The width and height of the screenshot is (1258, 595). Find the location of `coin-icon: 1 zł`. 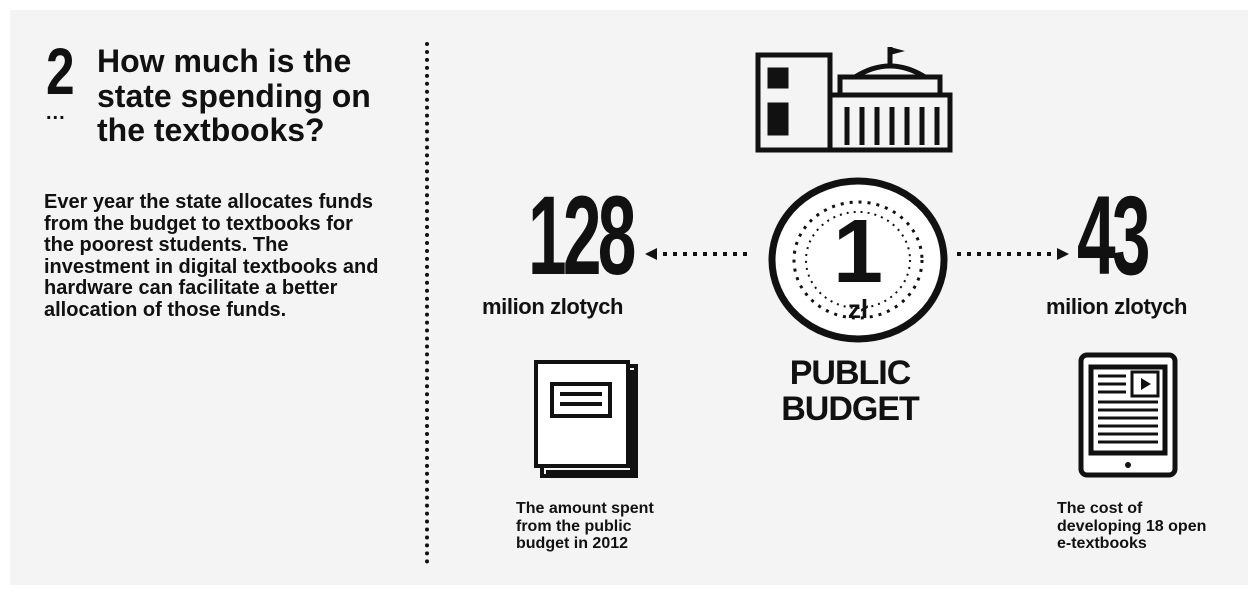

coin-icon: 1 zł is located at coordinates (858, 260).